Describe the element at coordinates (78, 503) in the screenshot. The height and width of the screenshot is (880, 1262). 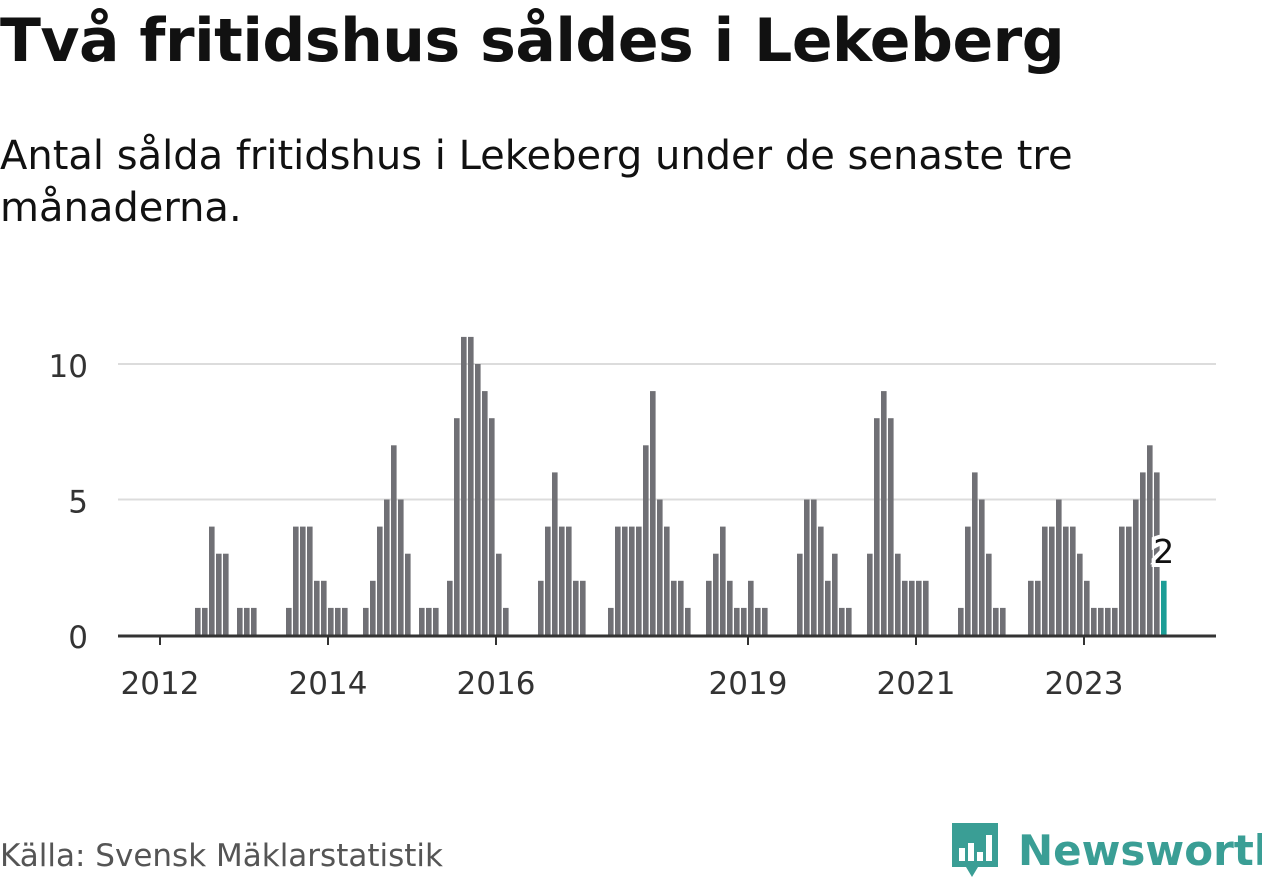
I see `y-tick-label: 5` at that location.